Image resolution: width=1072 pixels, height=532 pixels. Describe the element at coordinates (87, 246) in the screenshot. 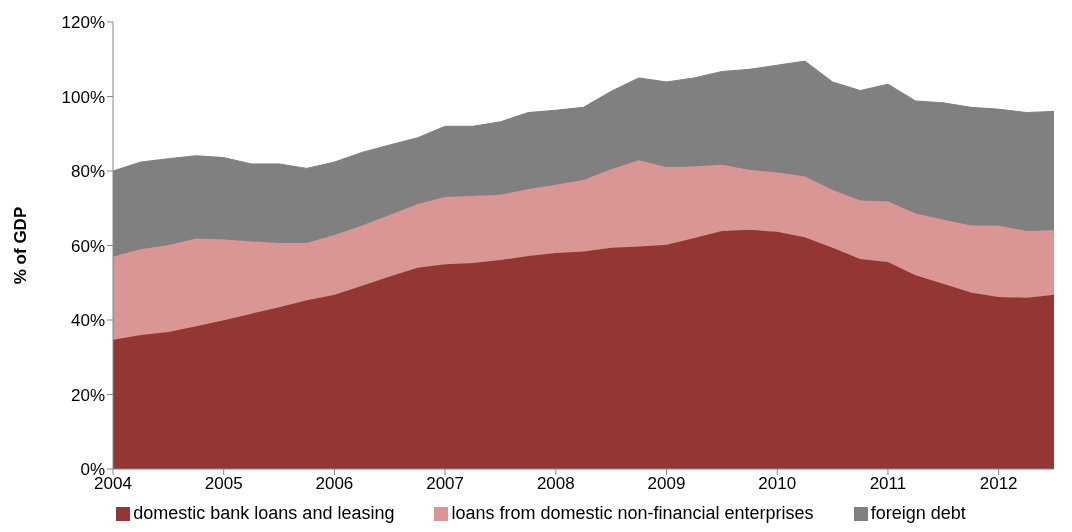

I see `y-tick-label: 60%` at that location.